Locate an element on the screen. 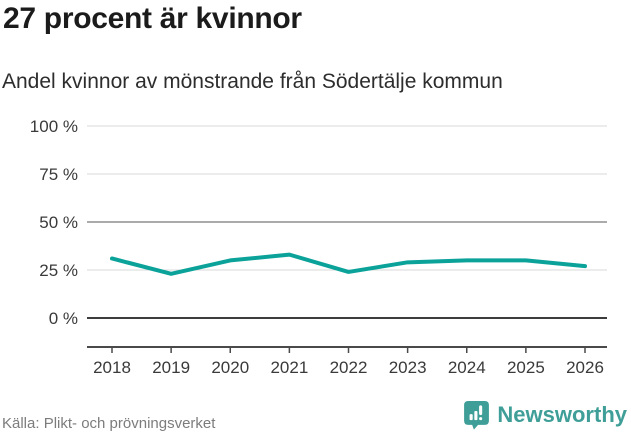 The width and height of the screenshot is (631, 439). newsworthy-logo: Newsworthy is located at coordinates (545, 415).